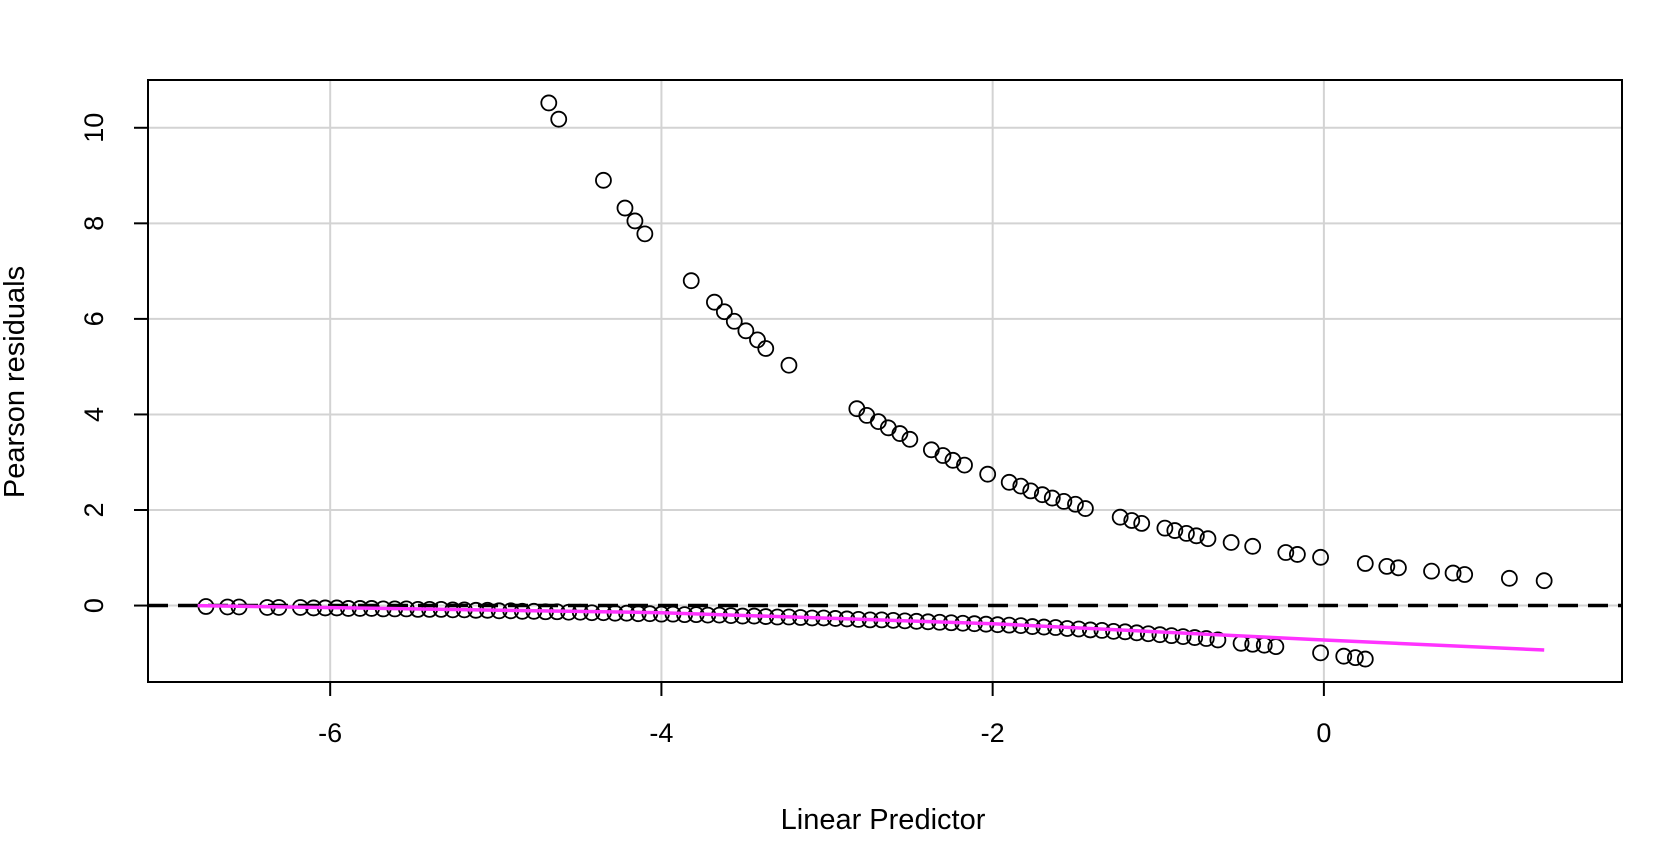 This screenshot has height=854, width=1658. I want to click on y-tick-label: 4, so click(94, 414).